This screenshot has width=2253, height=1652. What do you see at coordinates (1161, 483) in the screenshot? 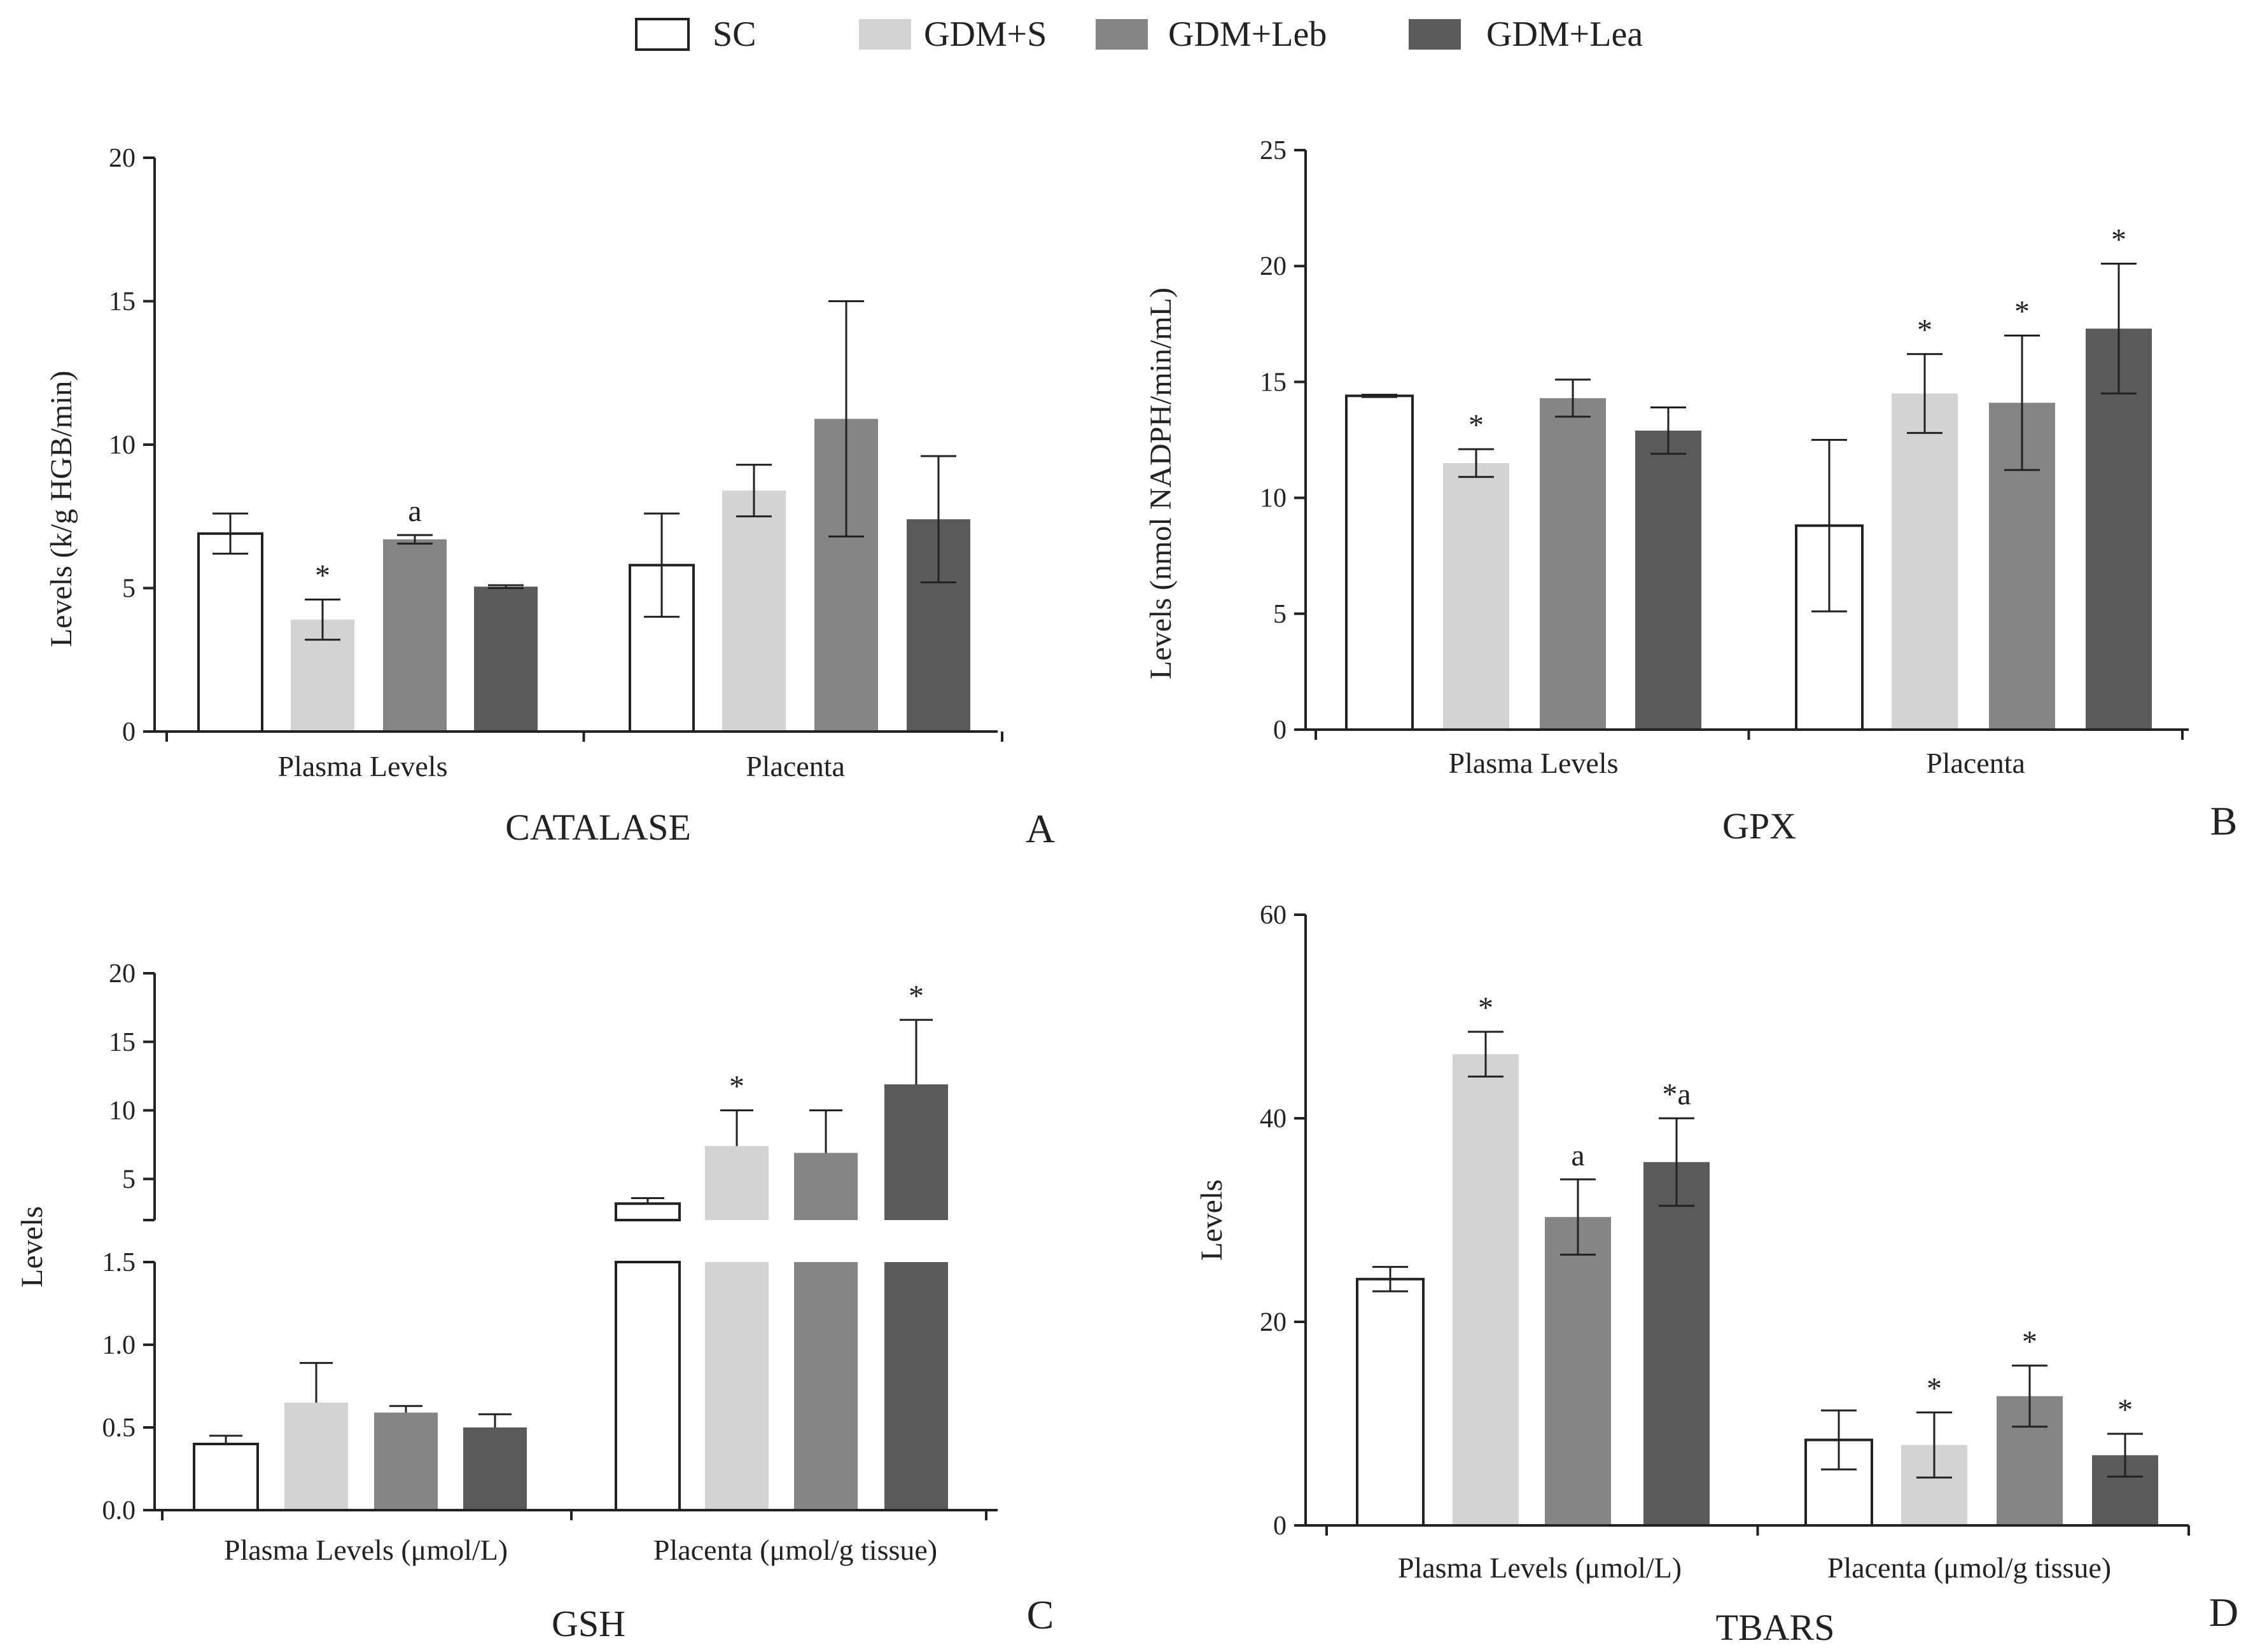
I see `panel-b-y-axis-label: Levels (nmol NADPH/min/mL)` at bounding box center [1161, 483].